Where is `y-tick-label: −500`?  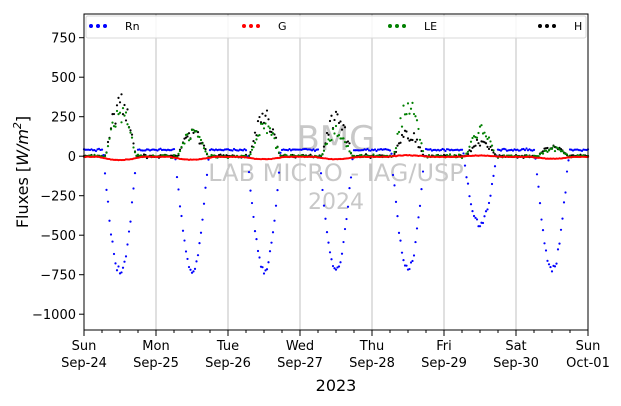
y-tick-label: −500 is located at coordinates (58, 236).